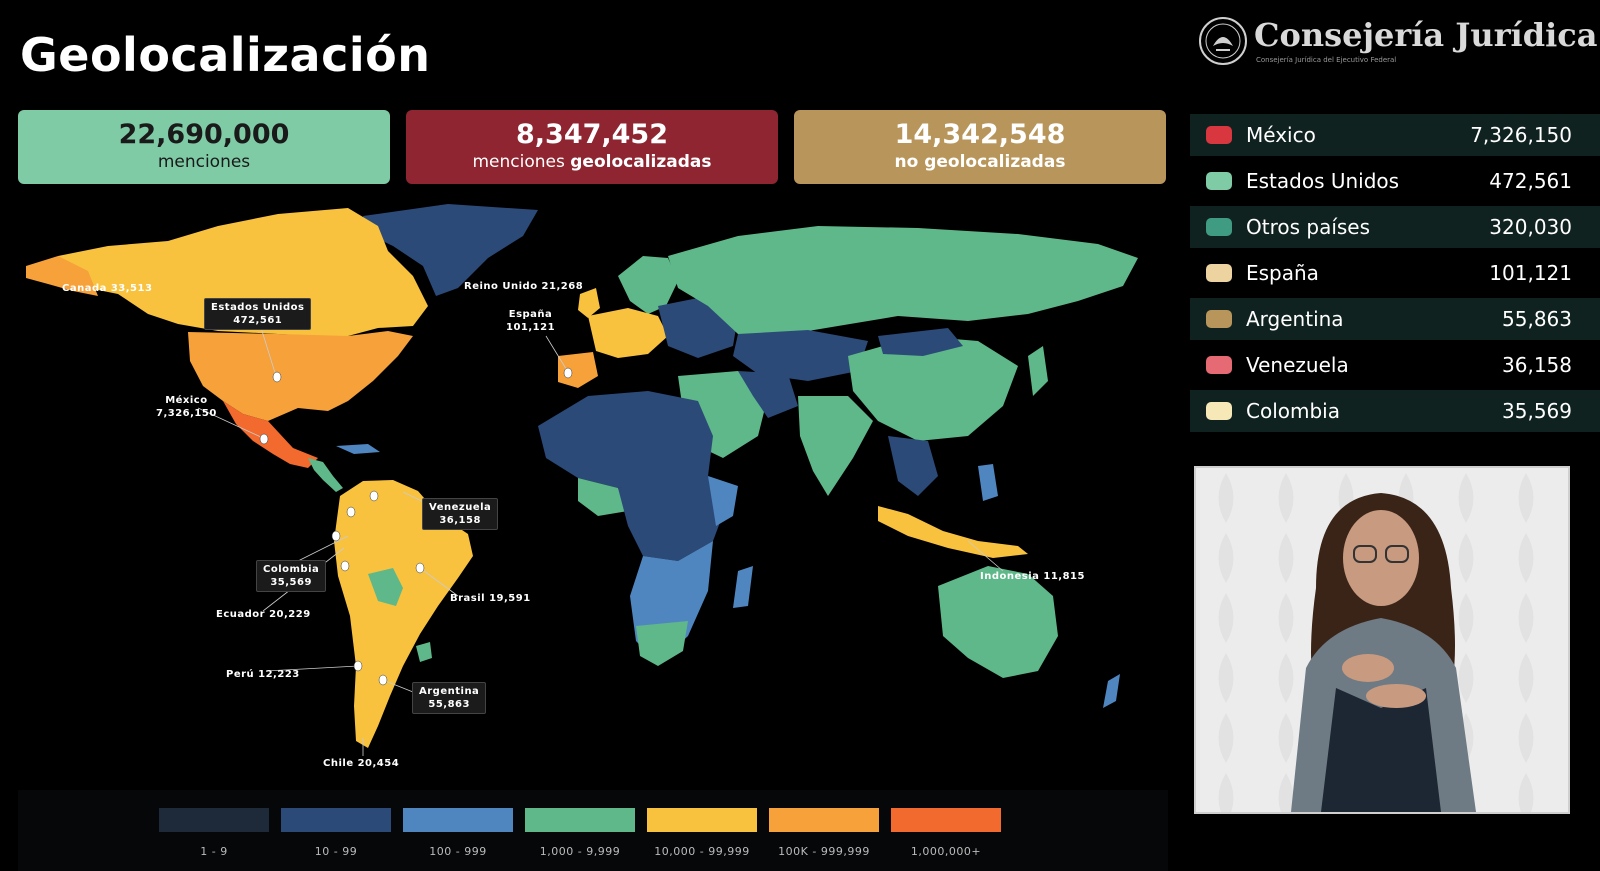 The image size is (1600, 871). Describe the element at coordinates (603, 497) in the screenshot. I see `west-africa-shape` at that location.